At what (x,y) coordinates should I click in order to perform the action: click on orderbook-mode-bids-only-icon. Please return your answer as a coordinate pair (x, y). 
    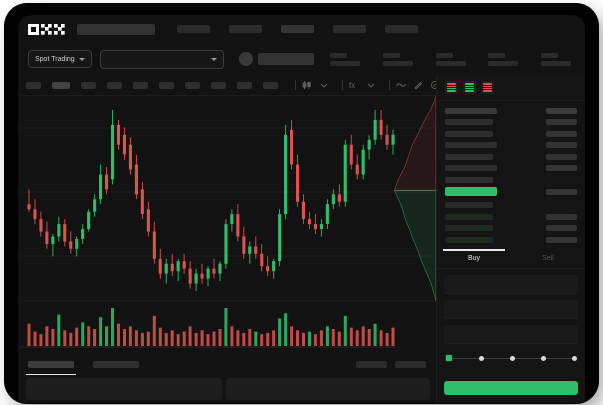
    Looking at the image, I should click on (469, 87).